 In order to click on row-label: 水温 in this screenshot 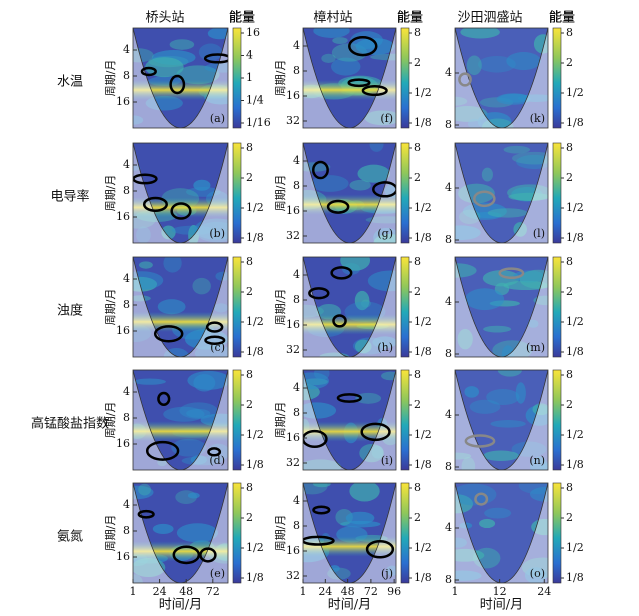, I will do `click(70, 82)`.